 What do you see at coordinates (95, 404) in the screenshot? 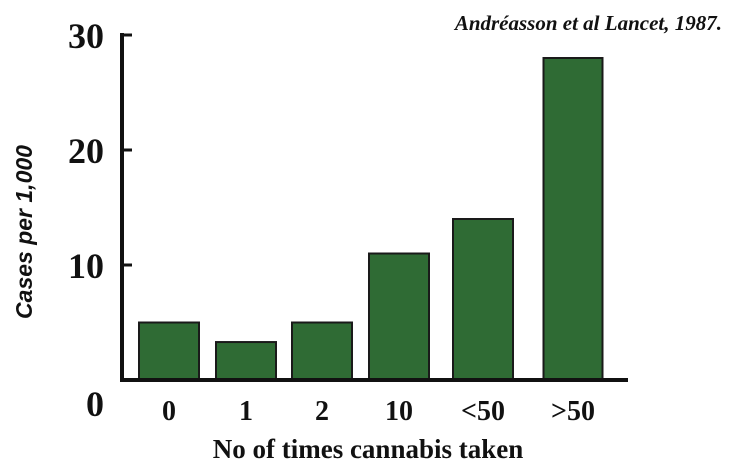
I see `y-tick-label: 0` at bounding box center [95, 404].